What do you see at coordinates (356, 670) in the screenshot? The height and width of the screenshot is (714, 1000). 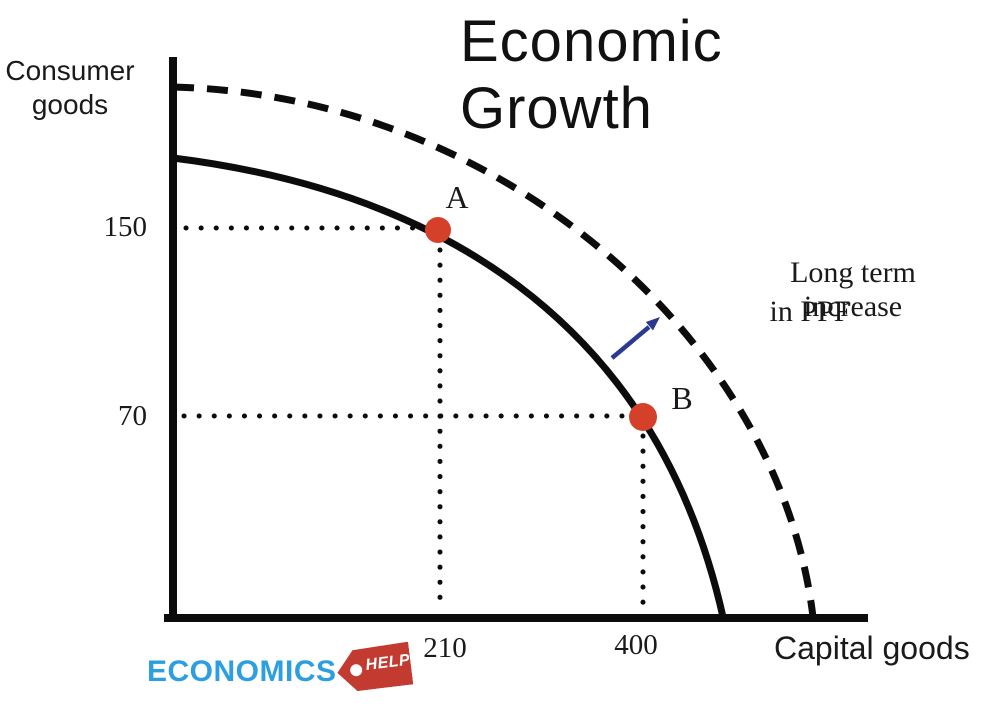 I see `tag-hole-icon` at bounding box center [356, 670].